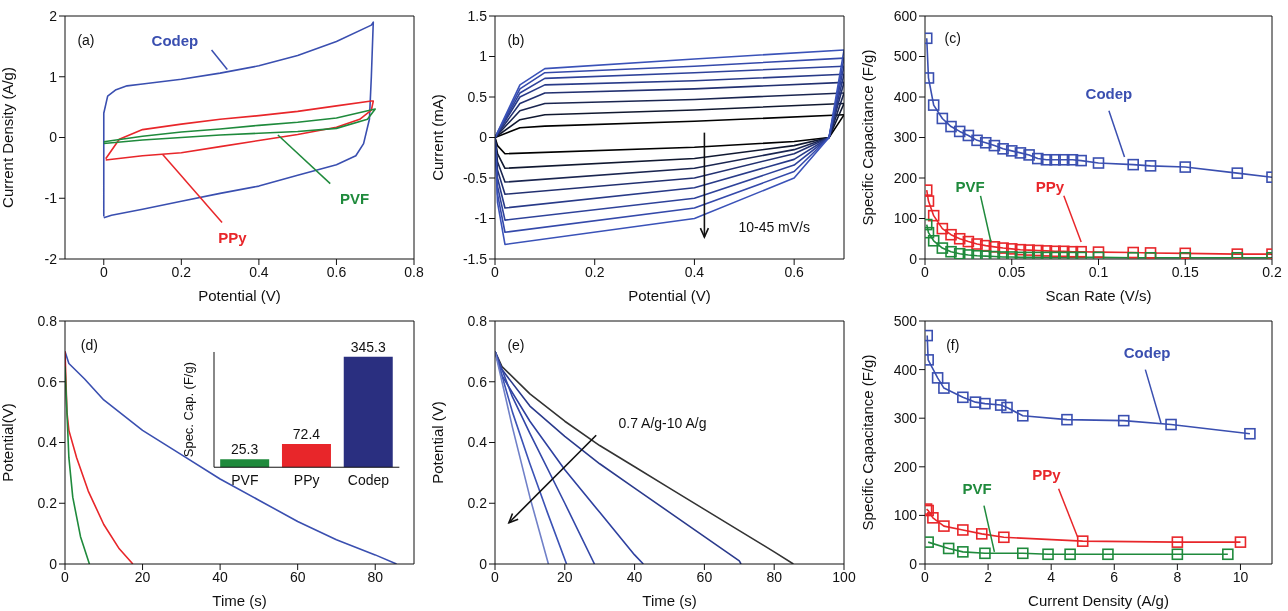 The image size is (1288, 611). I want to click on x-tick-label: 0.05, so click(1012, 271).